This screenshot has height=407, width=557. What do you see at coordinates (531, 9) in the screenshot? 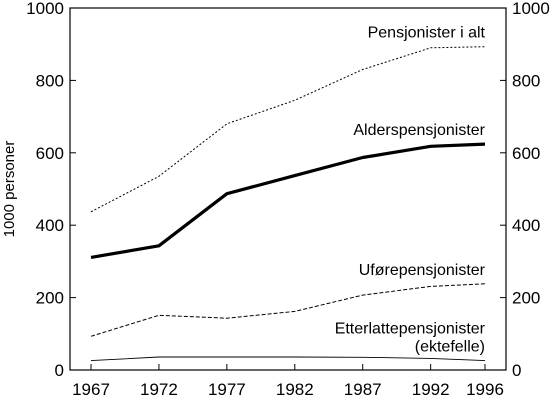
I see `y-tick-label-right: 1000` at bounding box center [531, 9].